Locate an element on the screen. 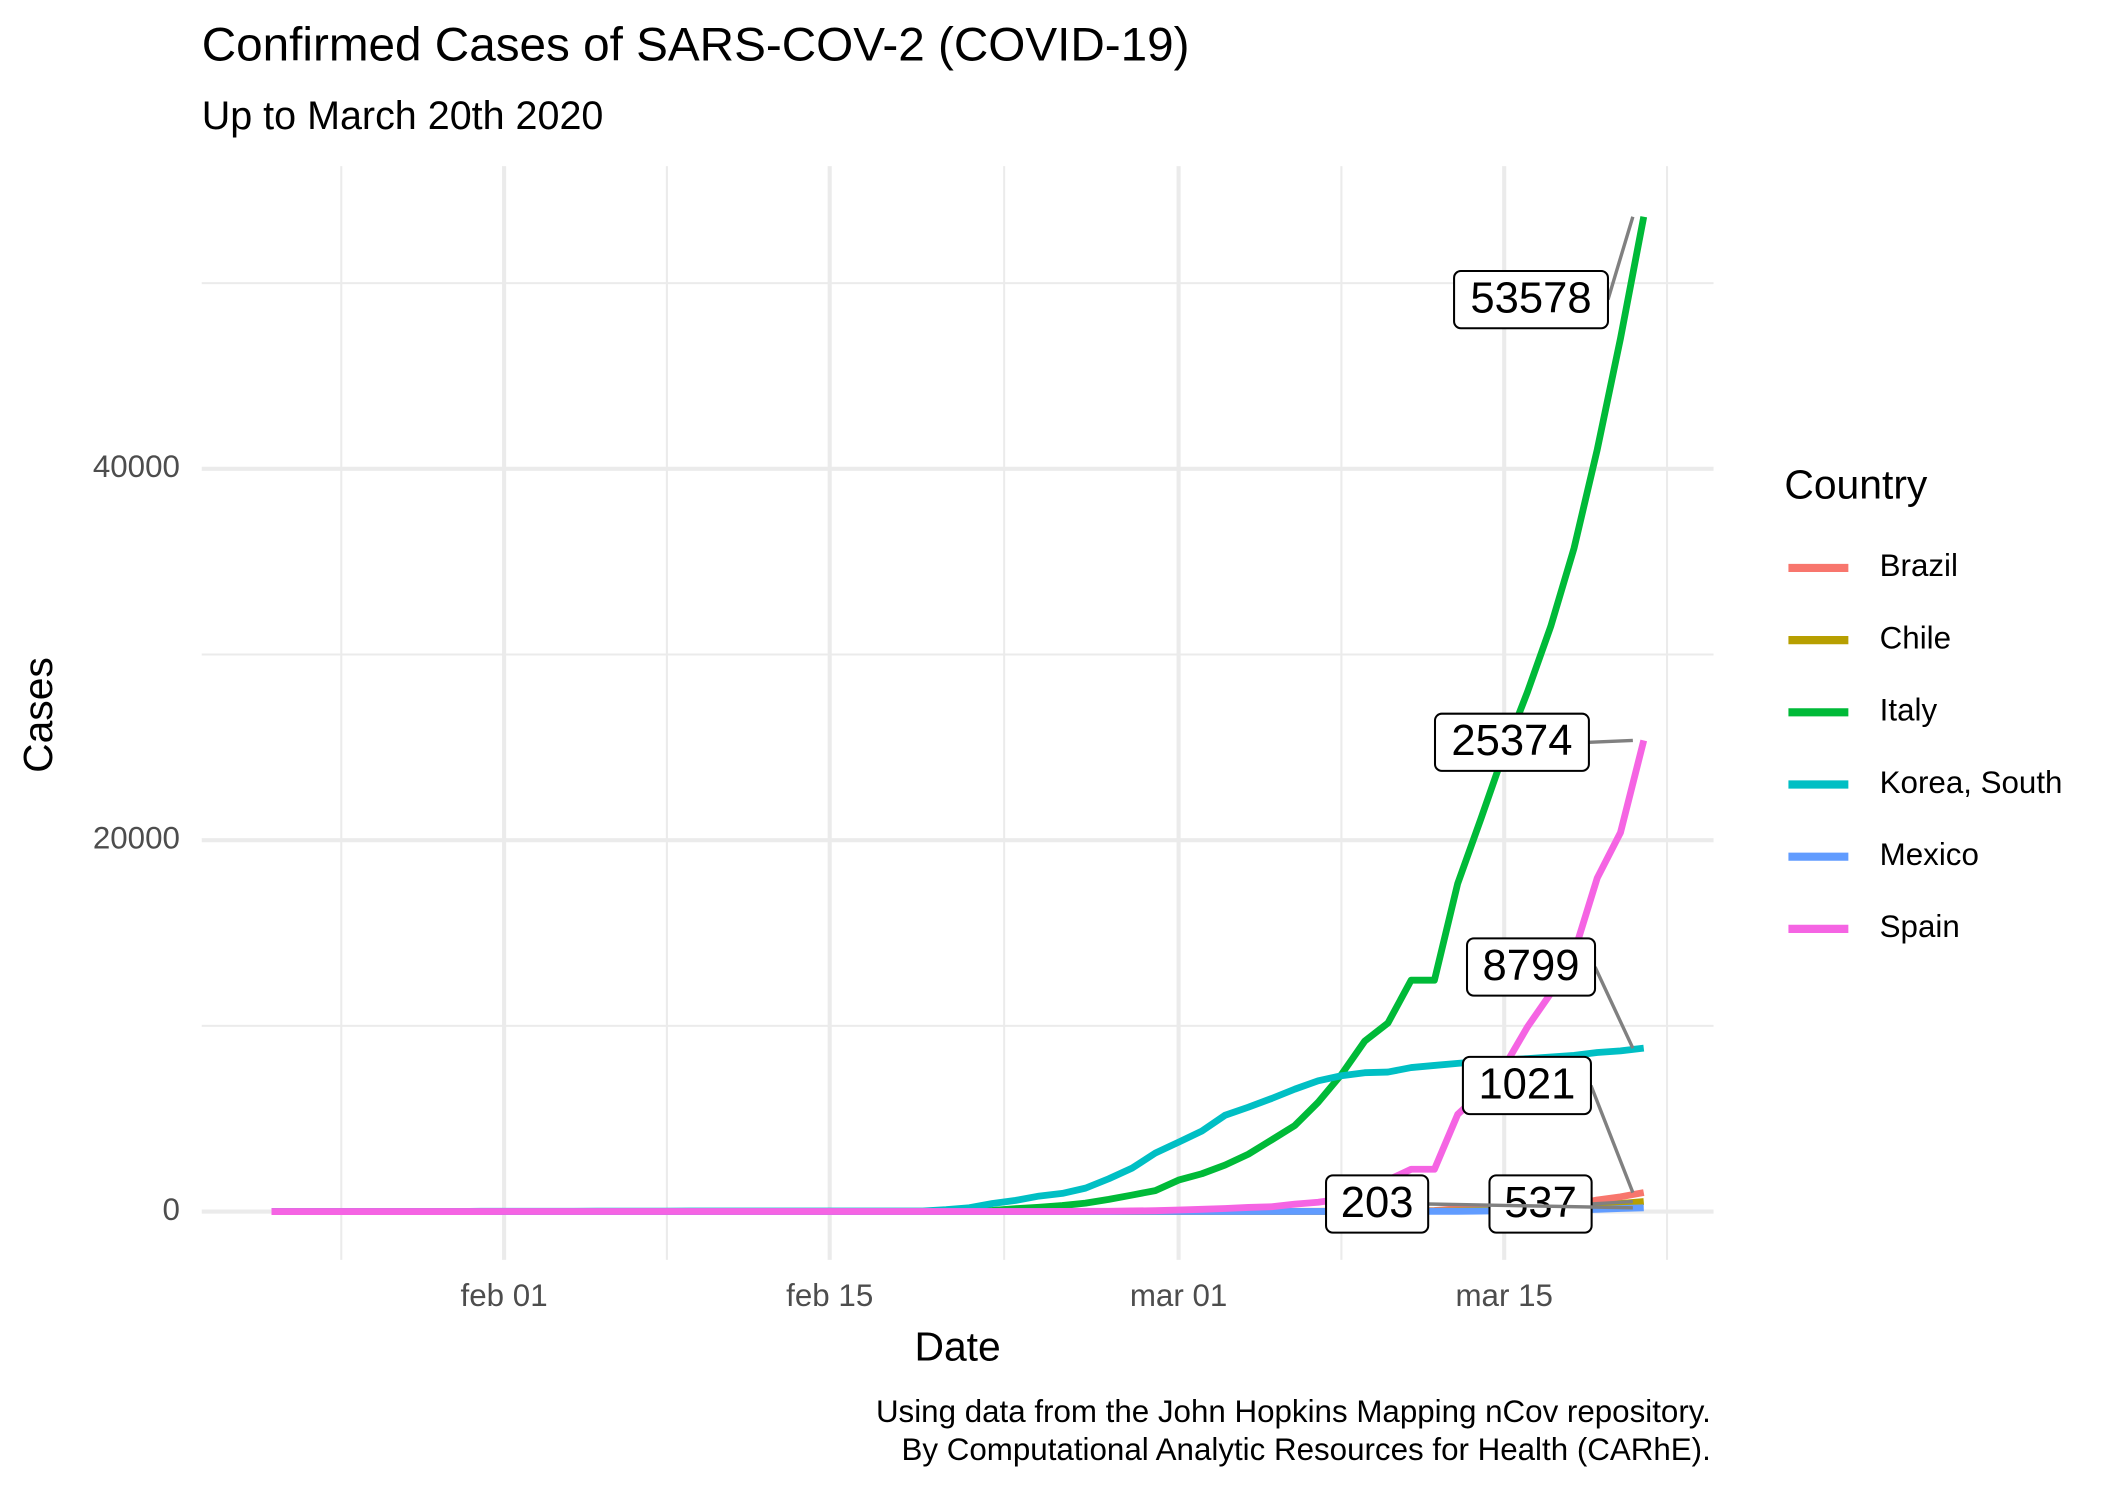 The width and height of the screenshot is (2125, 1490). x-tick-label: mar 15 is located at coordinates (1503, 1295).